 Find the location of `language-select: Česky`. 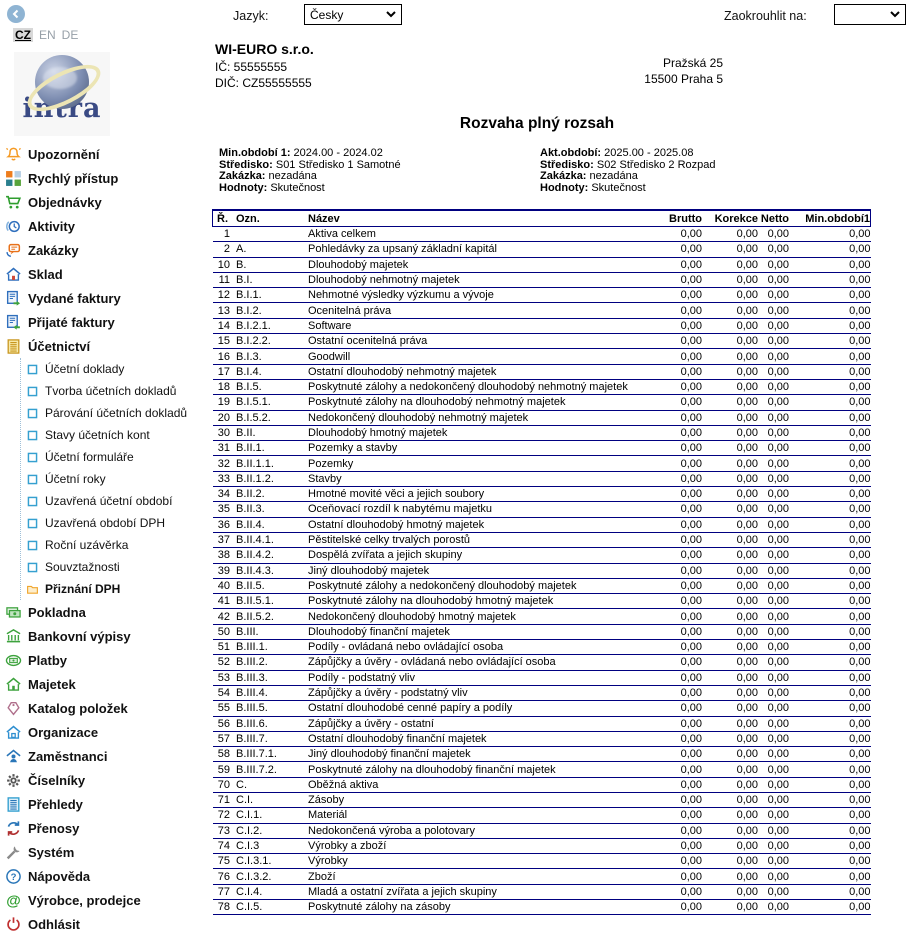

language-select: Česky is located at coordinates (353, 14).